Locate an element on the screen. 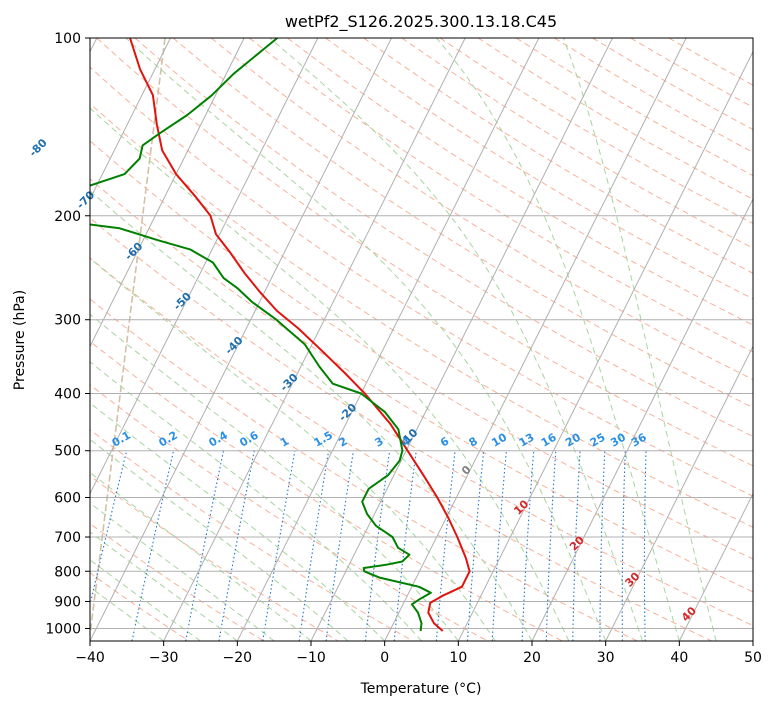 The height and width of the screenshot is (708, 775). chart-title: wetPf2_S126.2025.300.13.18.C45 is located at coordinates (421, 22).